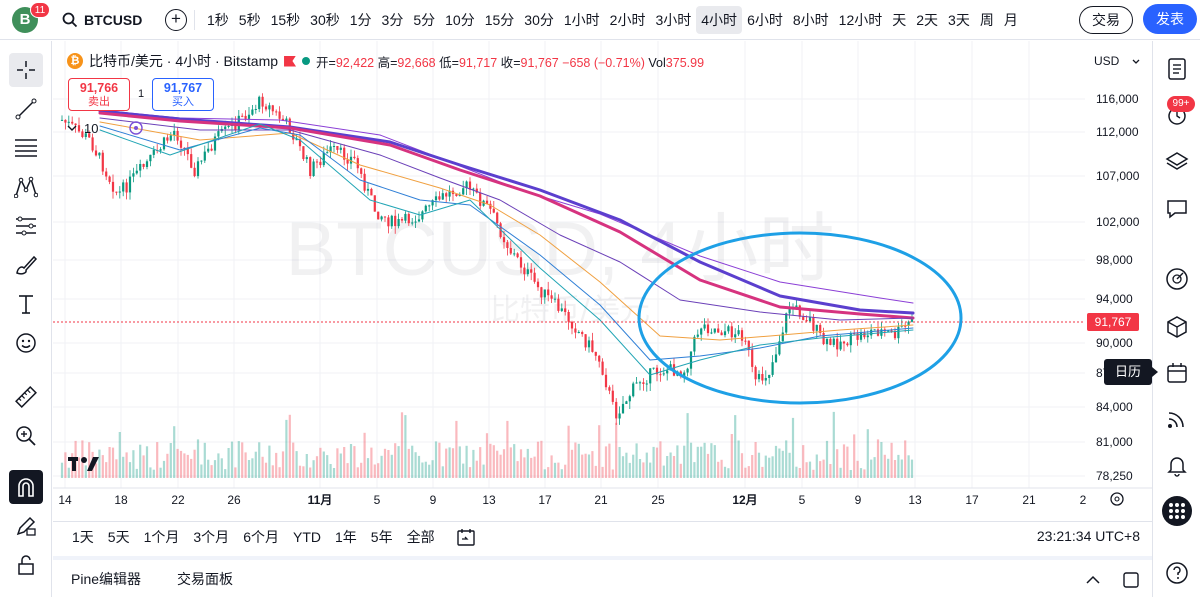  What do you see at coordinates (218, 20) in the screenshot?
I see `interval-1s: 1秒` at bounding box center [218, 20].